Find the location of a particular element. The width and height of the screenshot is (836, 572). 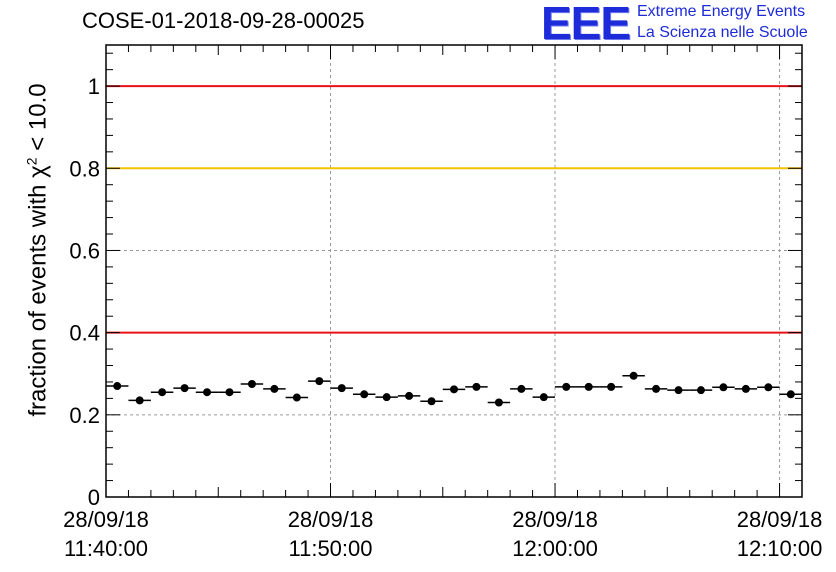

y-tick-label: 0.8 is located at coordinates (84, 168).